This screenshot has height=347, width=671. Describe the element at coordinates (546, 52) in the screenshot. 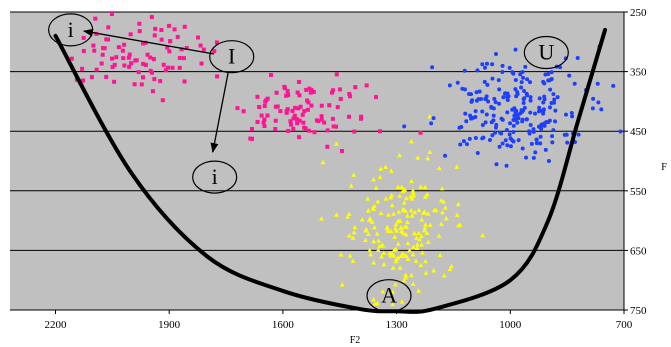

I see `annotation-label: U` at that location.